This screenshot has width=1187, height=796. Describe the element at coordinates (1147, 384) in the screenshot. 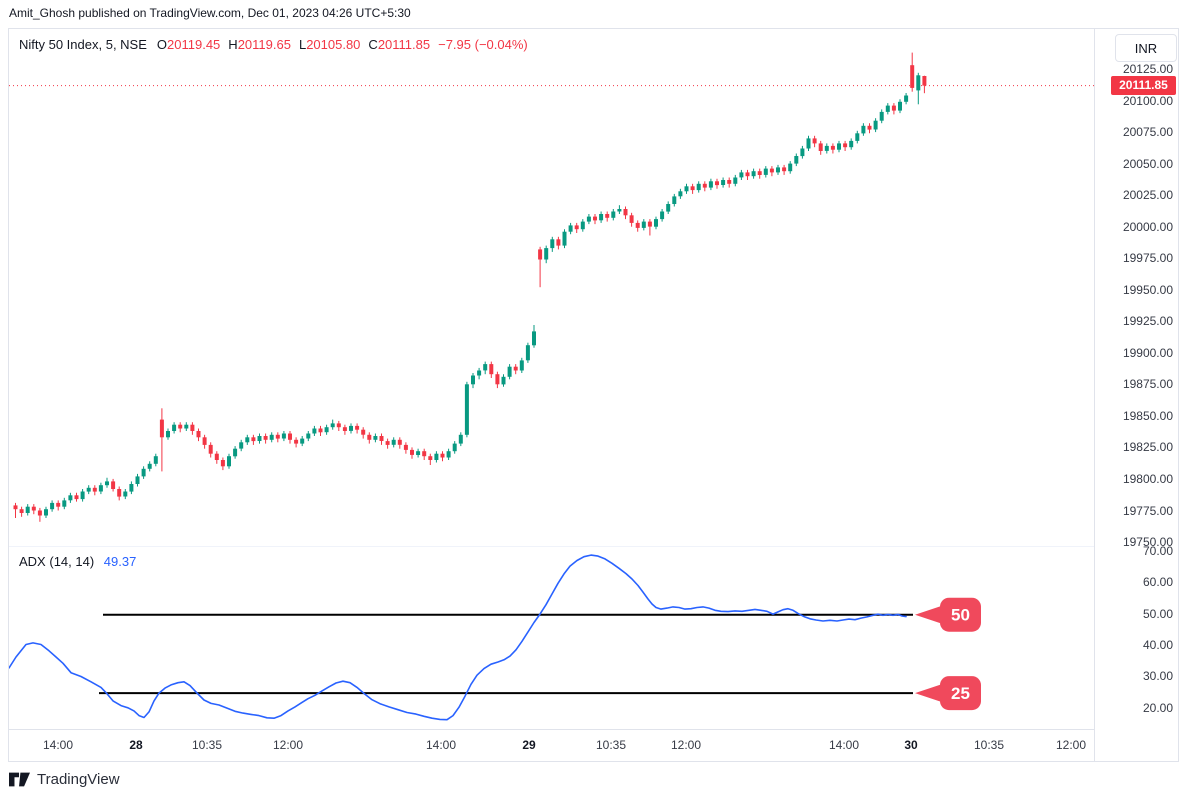

I see `price-tick-label: 19875.00` at that location.